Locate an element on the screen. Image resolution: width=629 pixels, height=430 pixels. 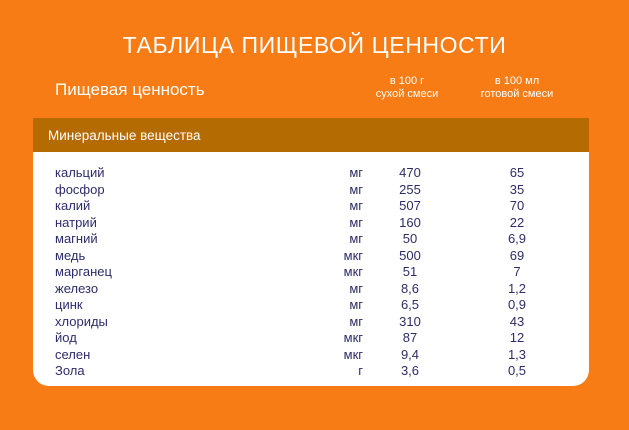
nutrient-name: цинк is located at coordinates (69, 304).